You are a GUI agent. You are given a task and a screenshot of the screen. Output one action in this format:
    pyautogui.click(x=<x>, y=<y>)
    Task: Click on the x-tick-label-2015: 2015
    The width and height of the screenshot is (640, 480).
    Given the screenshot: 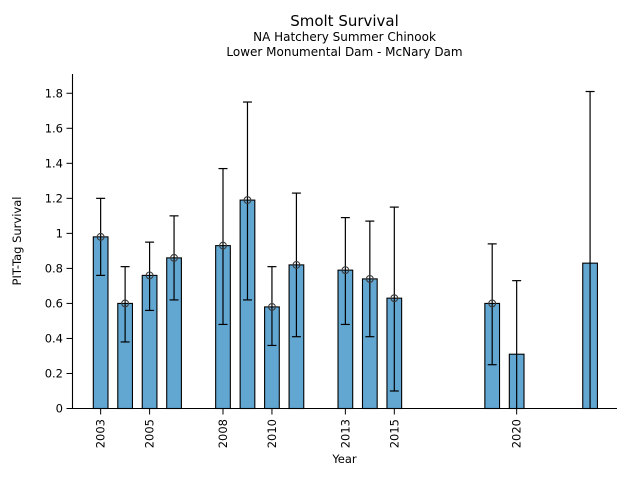 What is the action you would take?
    pyautogui.click(x=394, y=433)
    